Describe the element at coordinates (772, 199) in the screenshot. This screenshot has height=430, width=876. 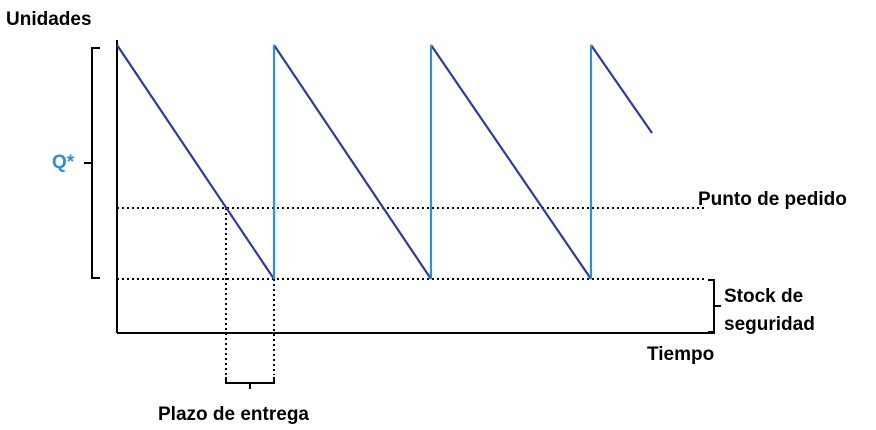
I see `reorder-point-label: Punto de pedido` at that location.